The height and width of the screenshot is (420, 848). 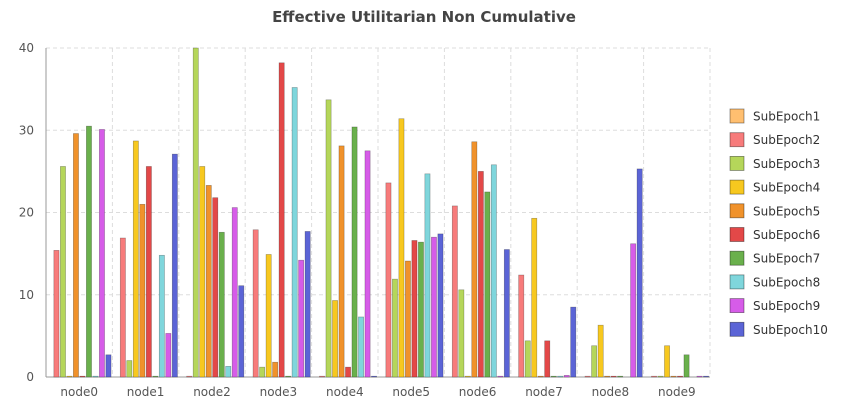 What do you see at coordinates (279, 392) in the screenshot?
I see `x-tick-label: node3` at bounding box center [279, 392].